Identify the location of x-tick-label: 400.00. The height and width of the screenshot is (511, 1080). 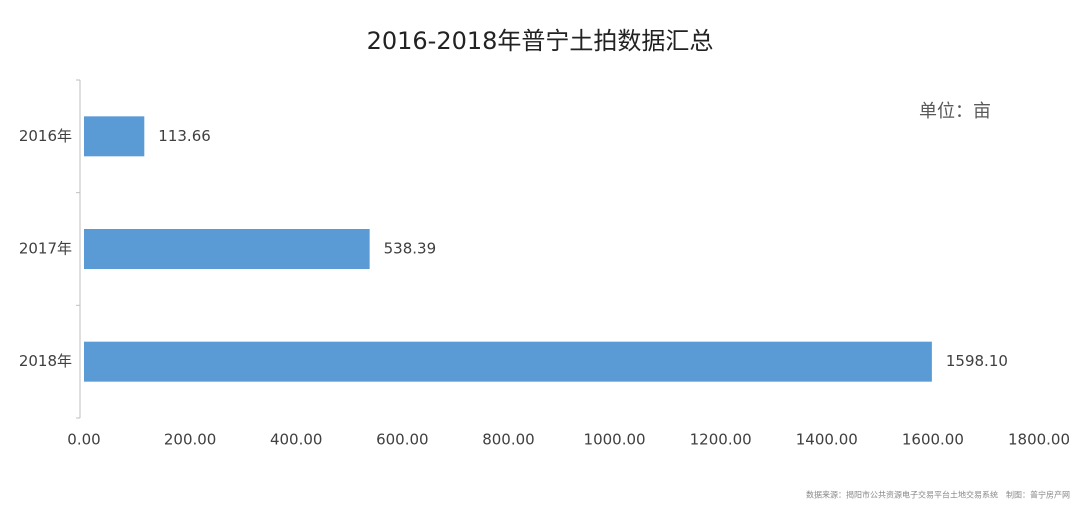
(296, 440).